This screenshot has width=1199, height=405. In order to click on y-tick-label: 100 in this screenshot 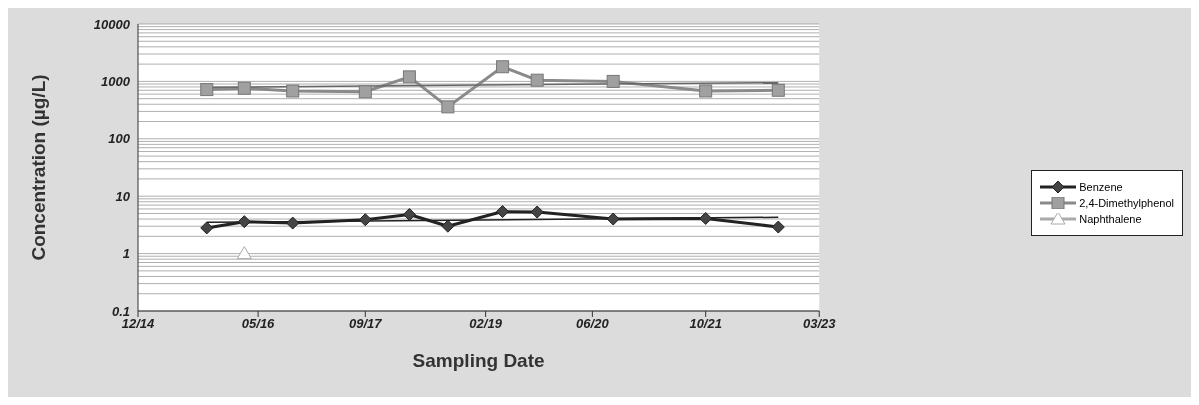, I will do `click(119, 139)`.